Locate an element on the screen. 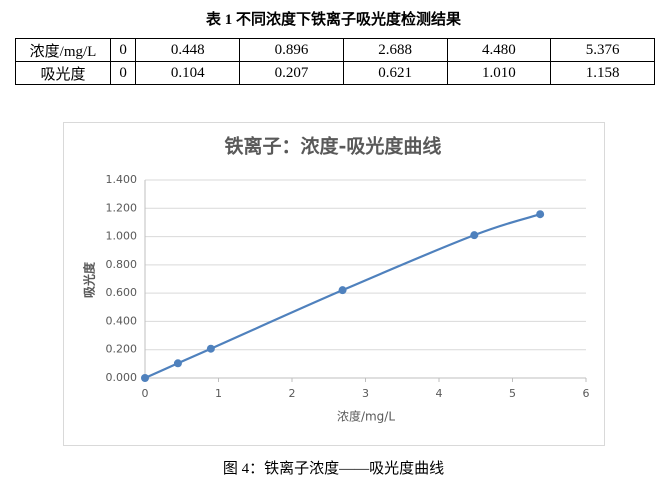 The width and height of the screenshot is (667, 480). y-axis-label: 吸光度 is located at coordinates (89, 279).